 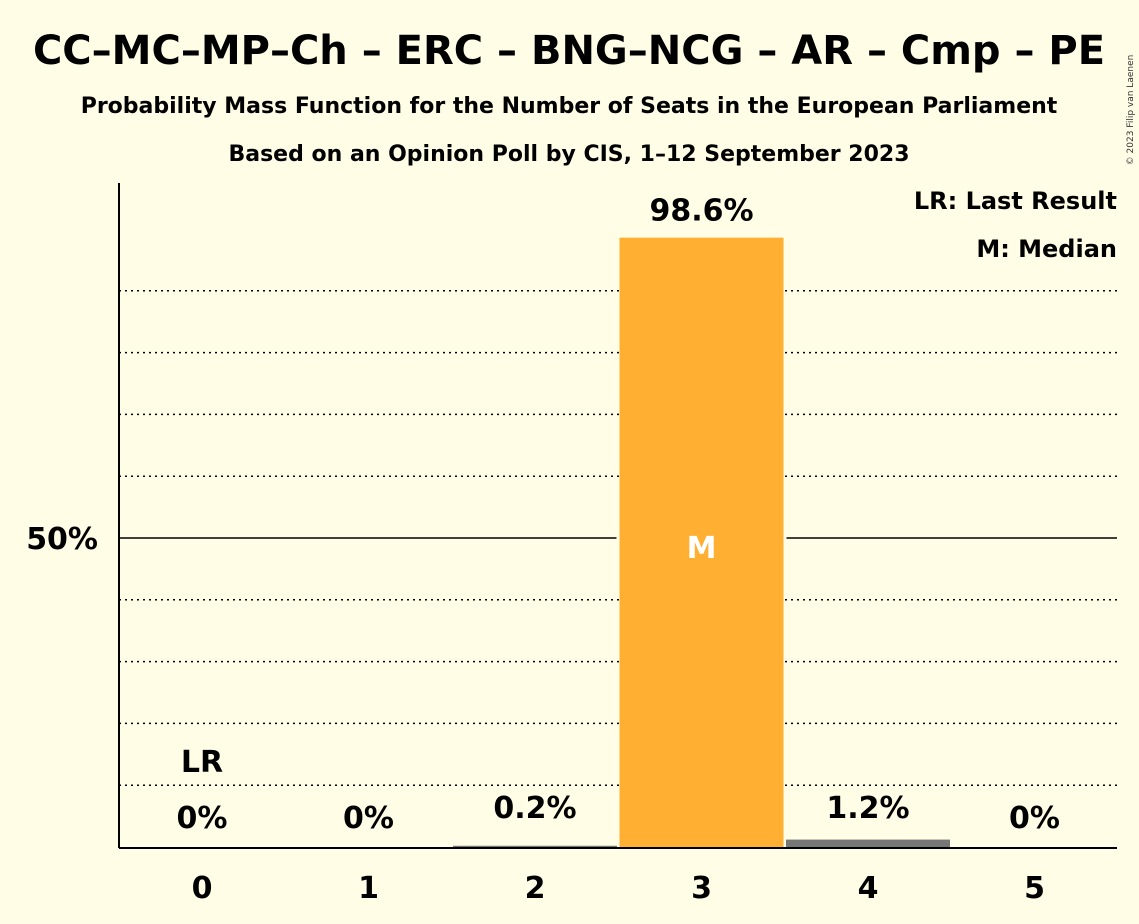 I want to click on value-label-3: 98.6%, so click(x=701, y=211).